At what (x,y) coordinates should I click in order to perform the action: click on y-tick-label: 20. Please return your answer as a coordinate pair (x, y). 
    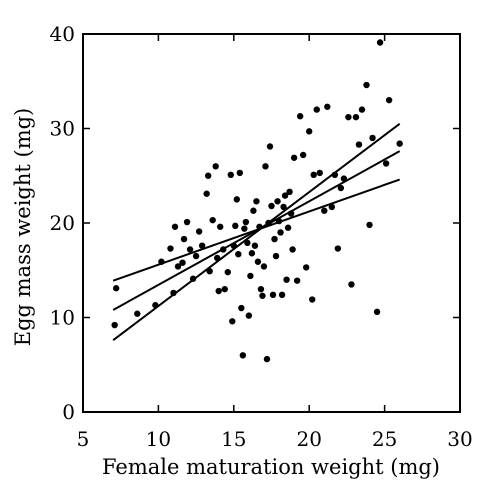
    Looking at the image, I should click on (62, 223).